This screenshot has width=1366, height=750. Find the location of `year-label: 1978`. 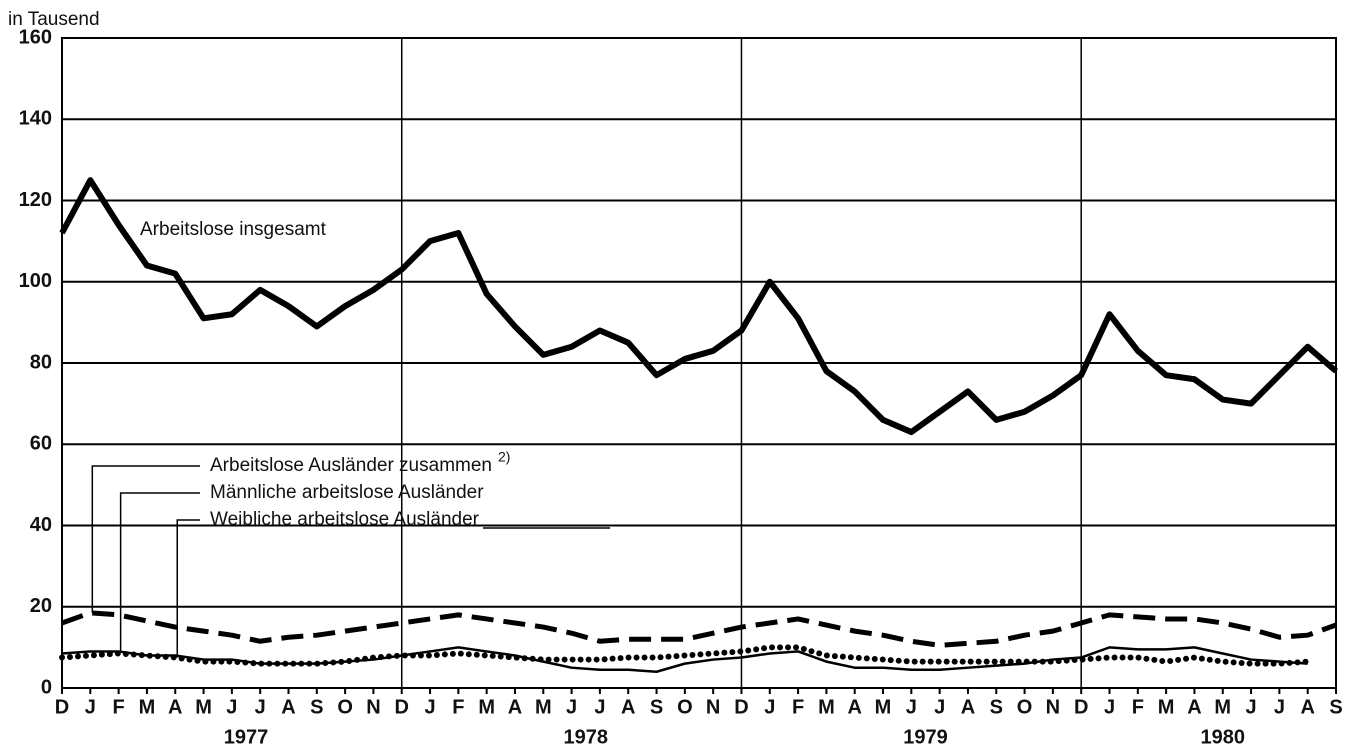

year-label: 1978 is located at coordinates (586, 737).